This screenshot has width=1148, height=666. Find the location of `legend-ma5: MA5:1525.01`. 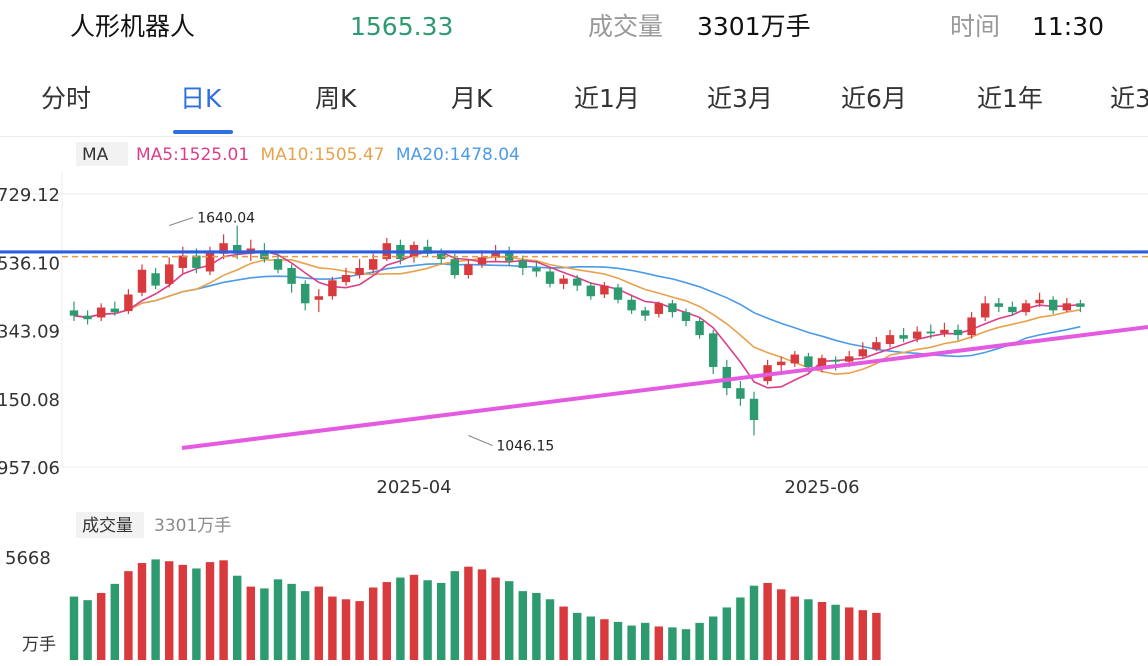

legend-ma5: MA5:1525.01 is located at coordinates (192, 155).